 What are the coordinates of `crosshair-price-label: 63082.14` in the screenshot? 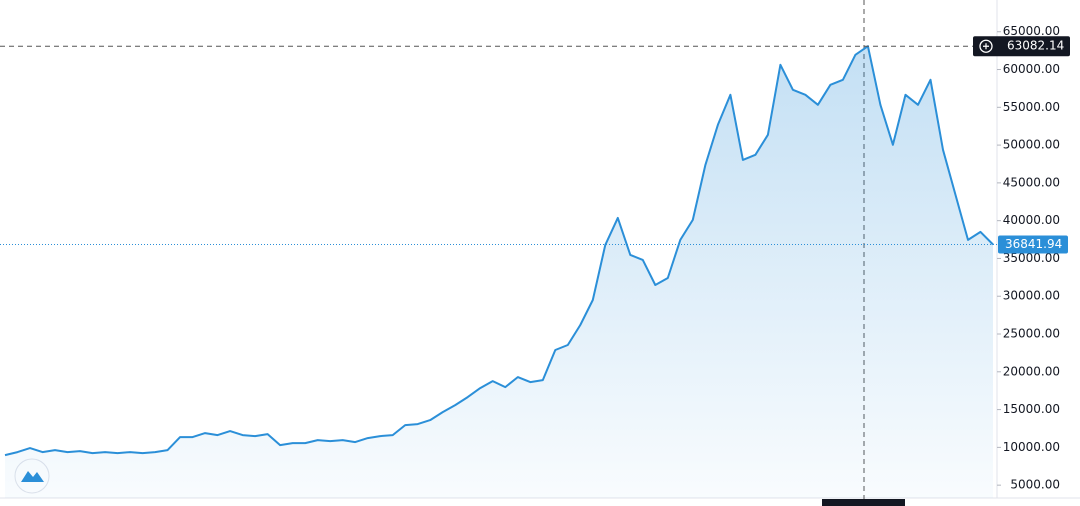 It's located at (1035, 46).